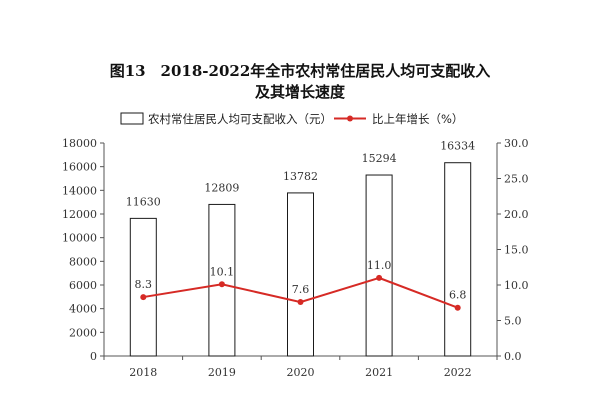 The image size is (608, 408). Describe the element at coordinates (379, 158) in the screenshot. I see `bar-value-label: 15294` at that location.